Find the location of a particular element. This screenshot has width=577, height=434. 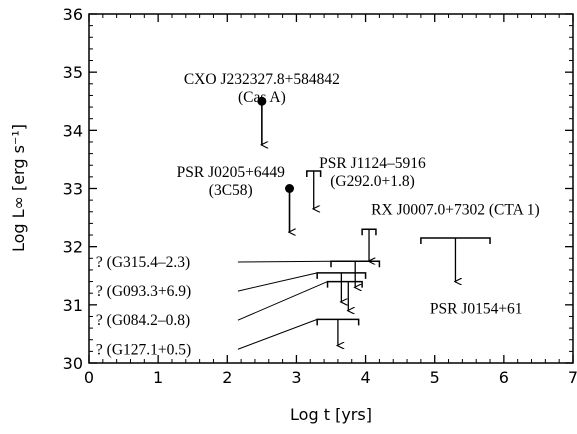

annotation-label: (Cas A) is located at coordinates (262, 97).